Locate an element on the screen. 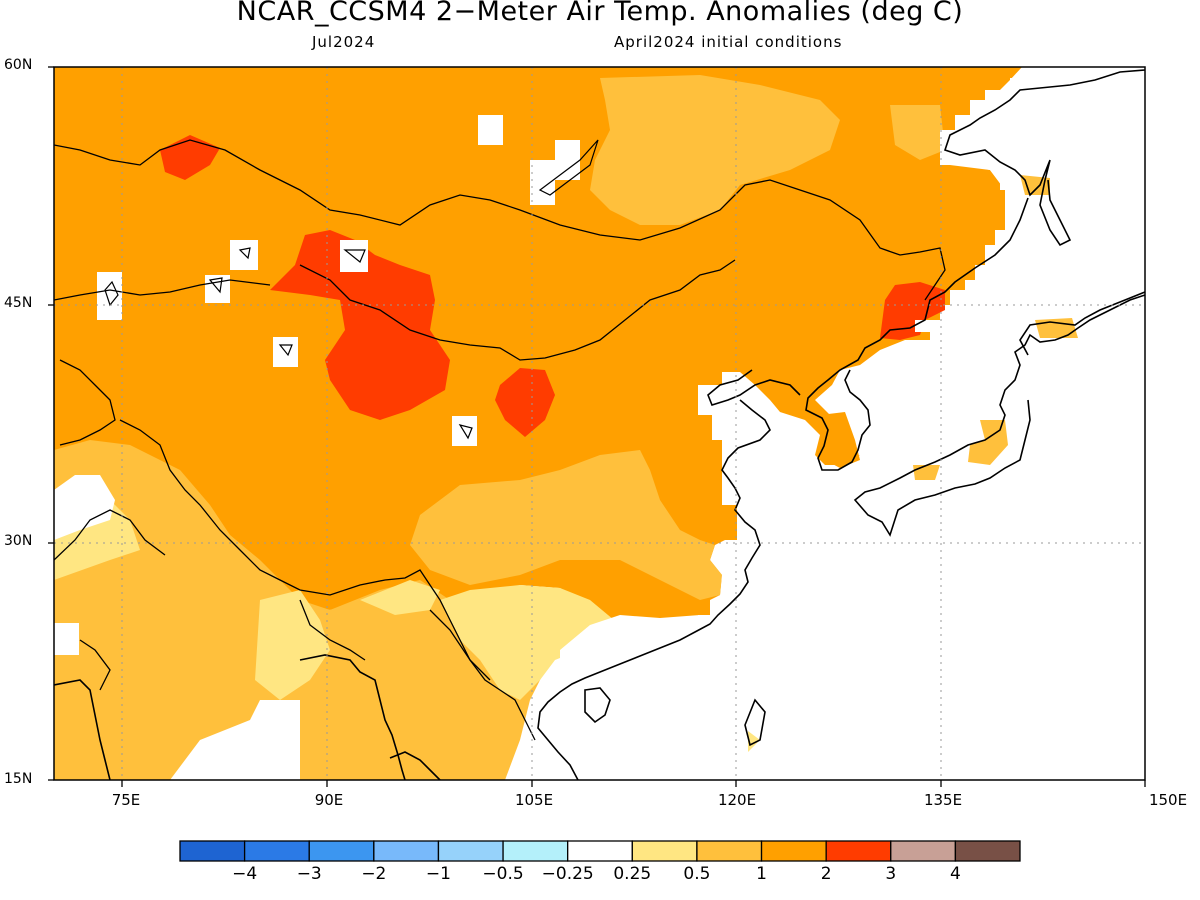 The width and height of the screenshot is (1200, 900). anomaly-region-2-to-3-kazakh is located at coordinates (190, 157).